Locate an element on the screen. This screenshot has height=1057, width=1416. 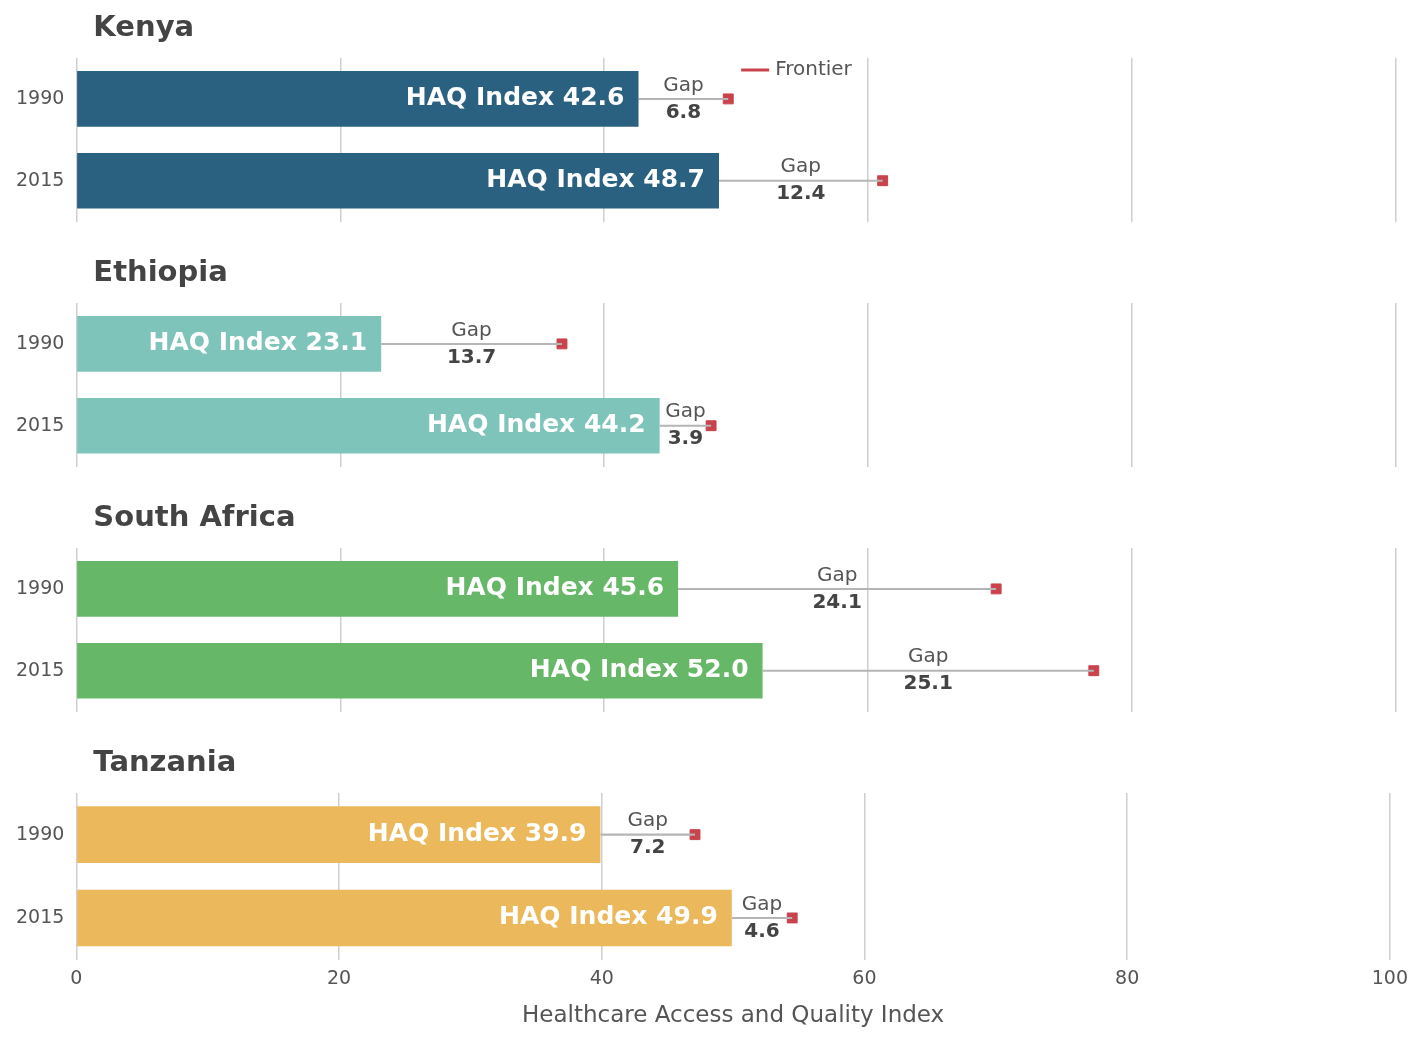
data-label: Gap 7.2 is located at coordinates (647, 833).